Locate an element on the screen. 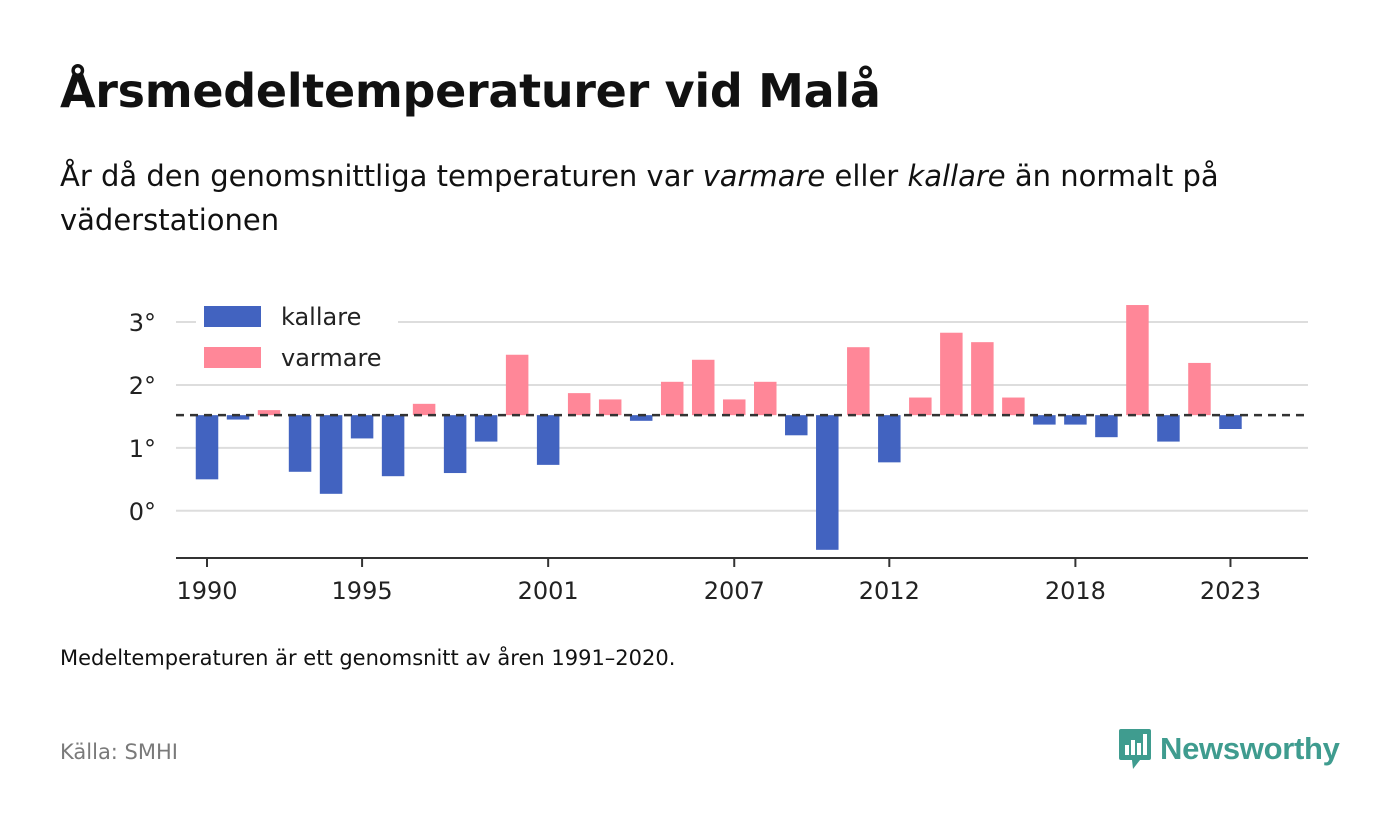 The width and height of the screenshot is (1400, 831). x-tick-label: 2018 is located at coordinates (1075, 591).